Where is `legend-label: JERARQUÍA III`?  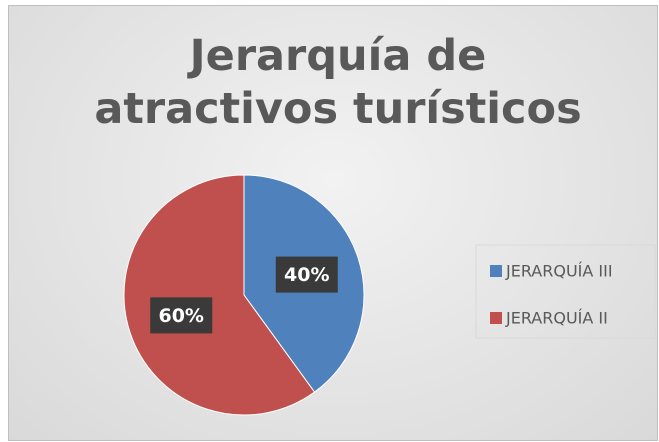 legend-label: JERARQUÍA III is located at coordinates (559, 271).